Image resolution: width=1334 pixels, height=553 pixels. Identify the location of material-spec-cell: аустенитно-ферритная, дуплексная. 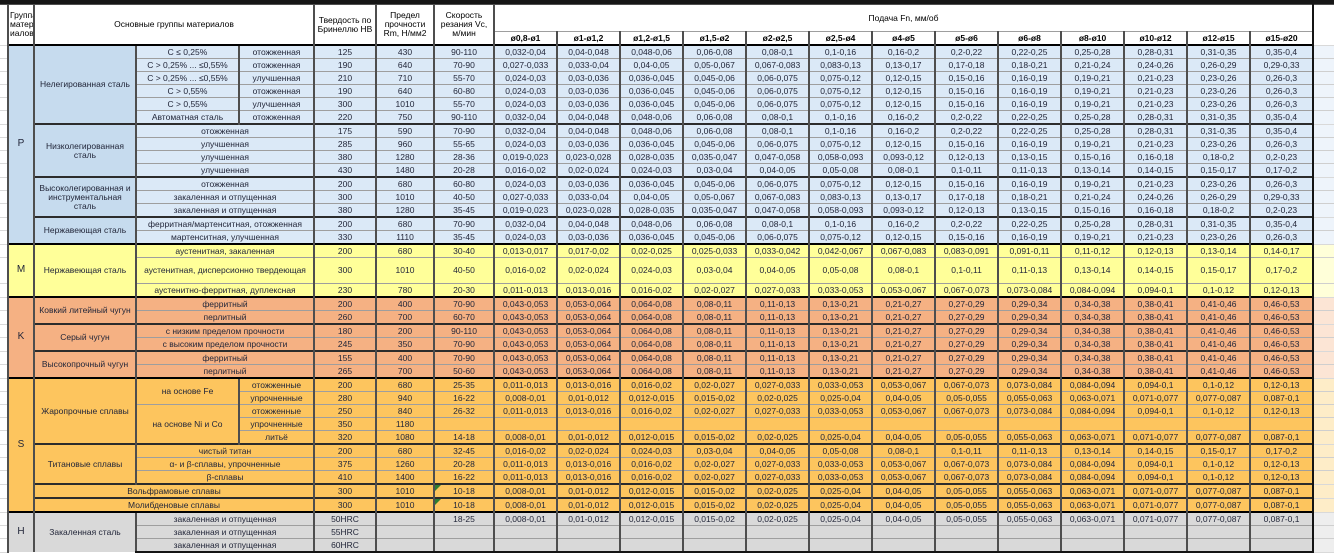
(224, 290).